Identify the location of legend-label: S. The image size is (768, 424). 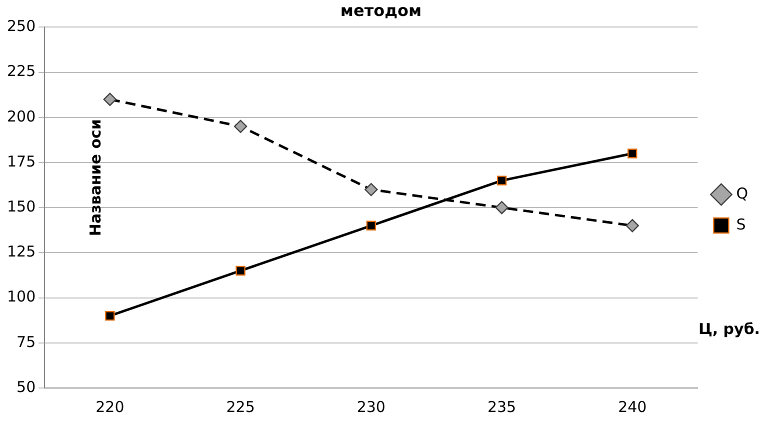
(741, 224).